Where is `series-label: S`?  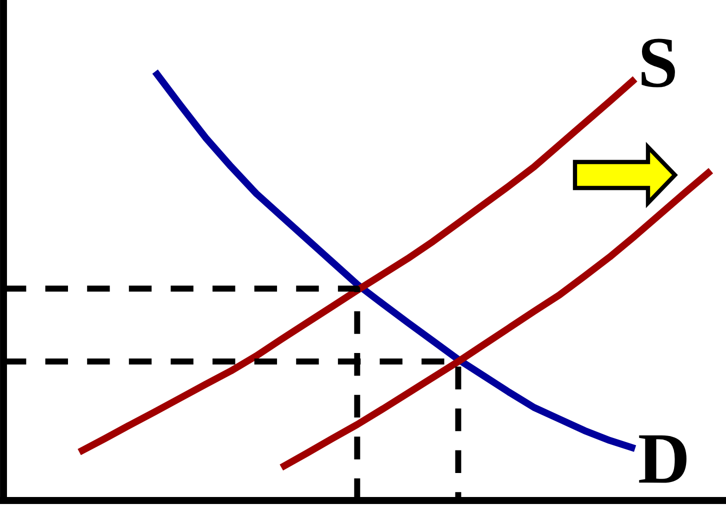 series-label: S is located at coordinates (658, 63).